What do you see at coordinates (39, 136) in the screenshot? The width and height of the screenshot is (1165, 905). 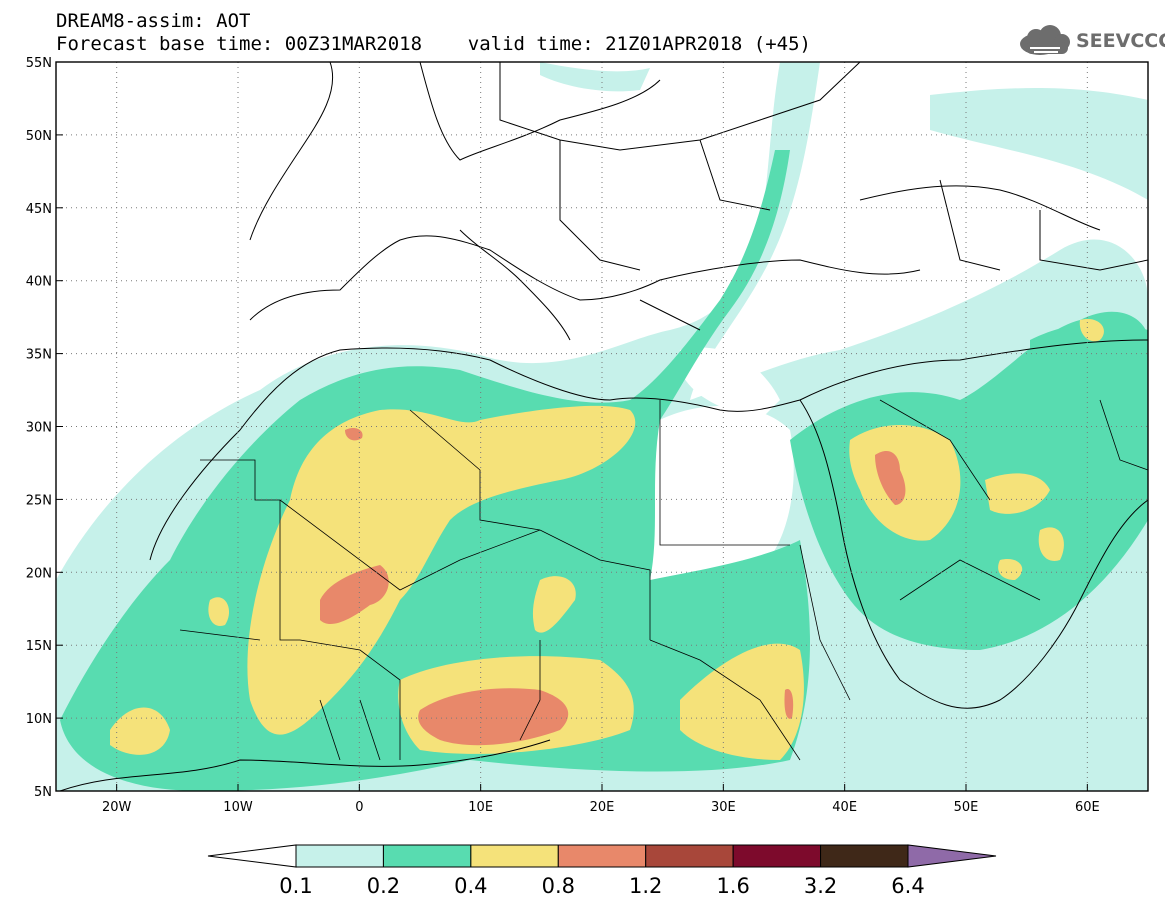 I see `lat-tick-label: 50N` at bounding box center [39, 136].